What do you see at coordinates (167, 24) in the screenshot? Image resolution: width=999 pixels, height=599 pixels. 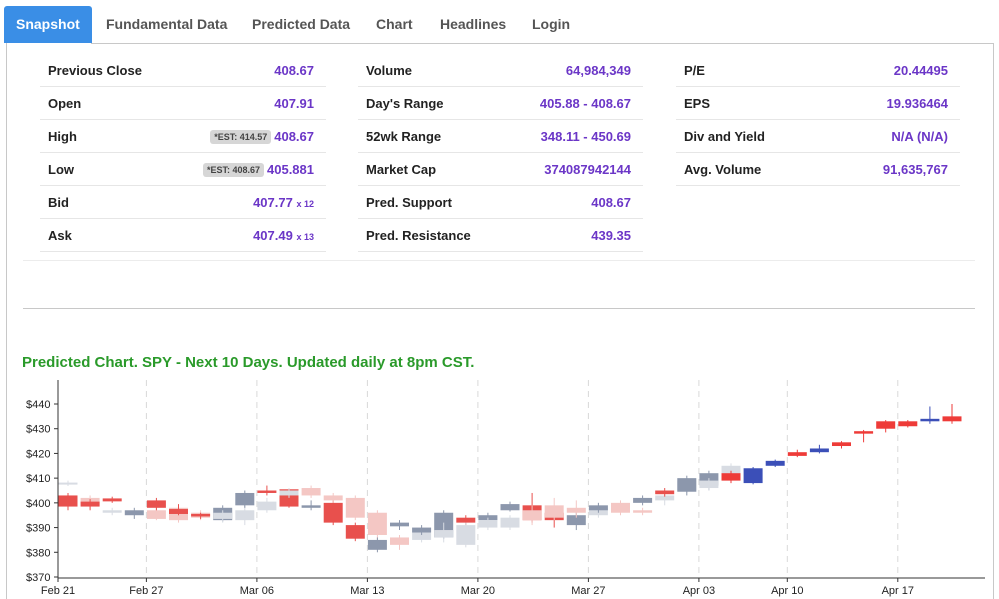 I see `tab-fundamental-data: Fundamental Data` at bounding box center [167, 24].